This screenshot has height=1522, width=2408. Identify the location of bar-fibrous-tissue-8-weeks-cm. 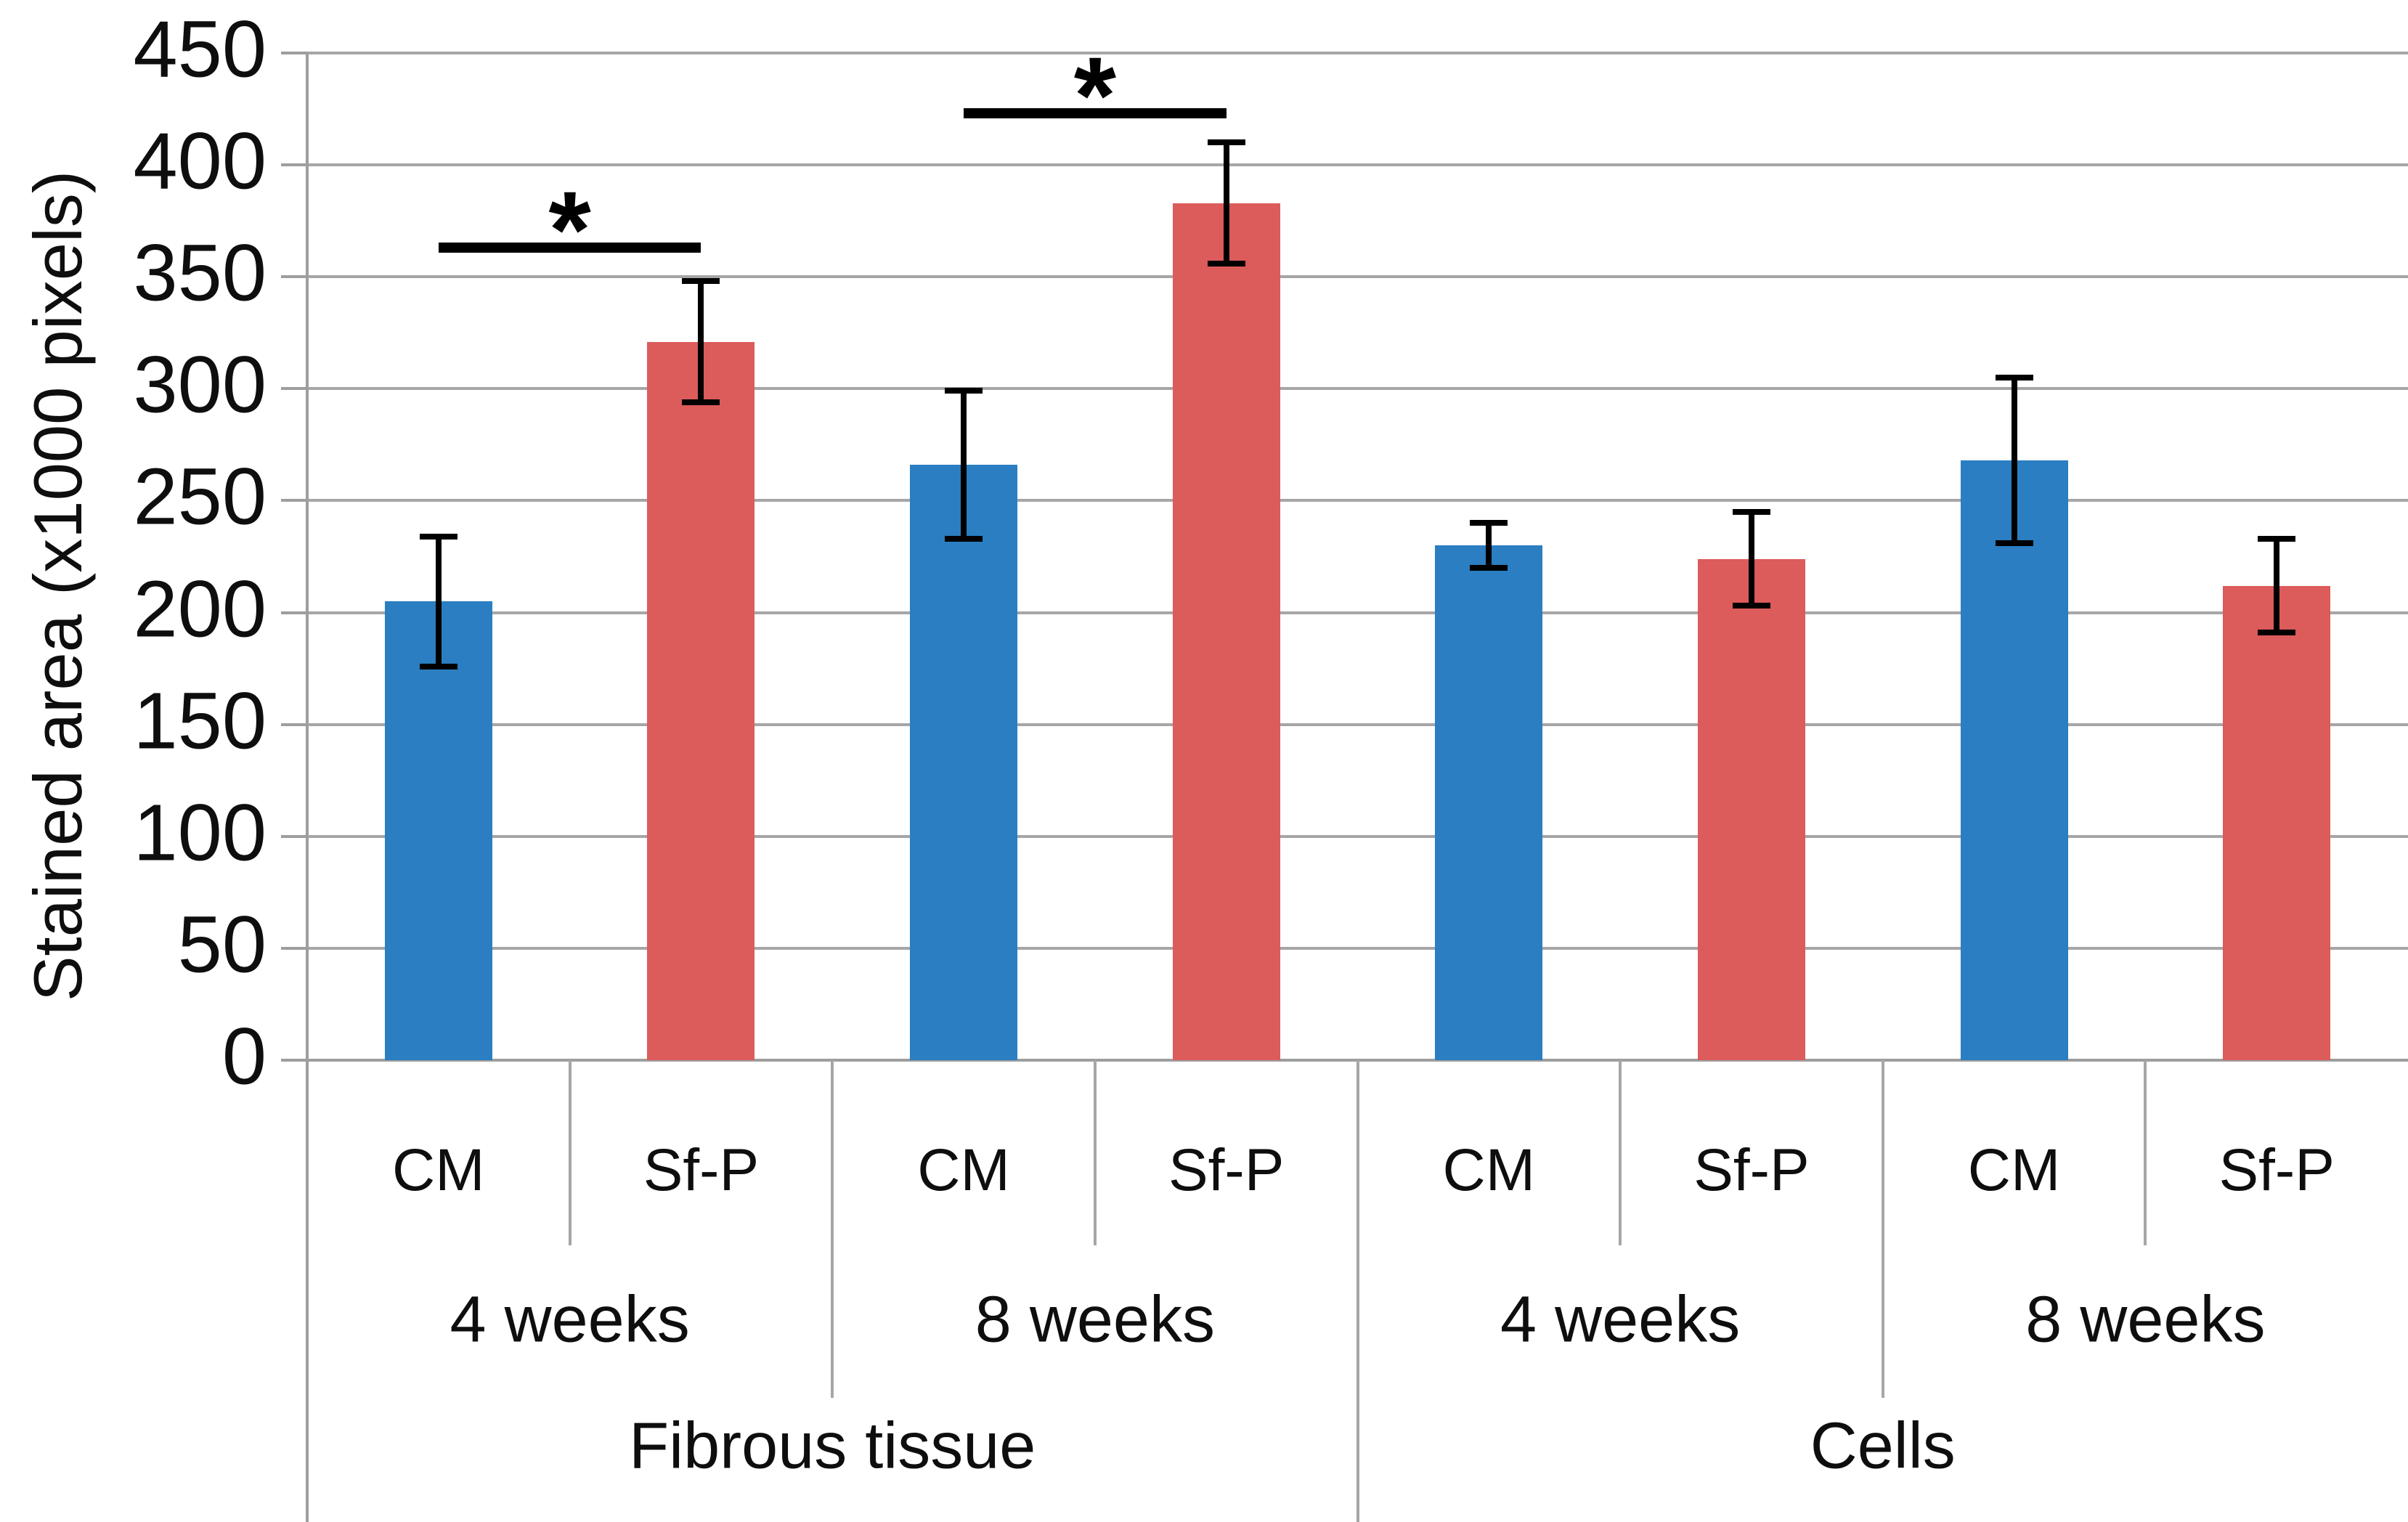
(964, 762).